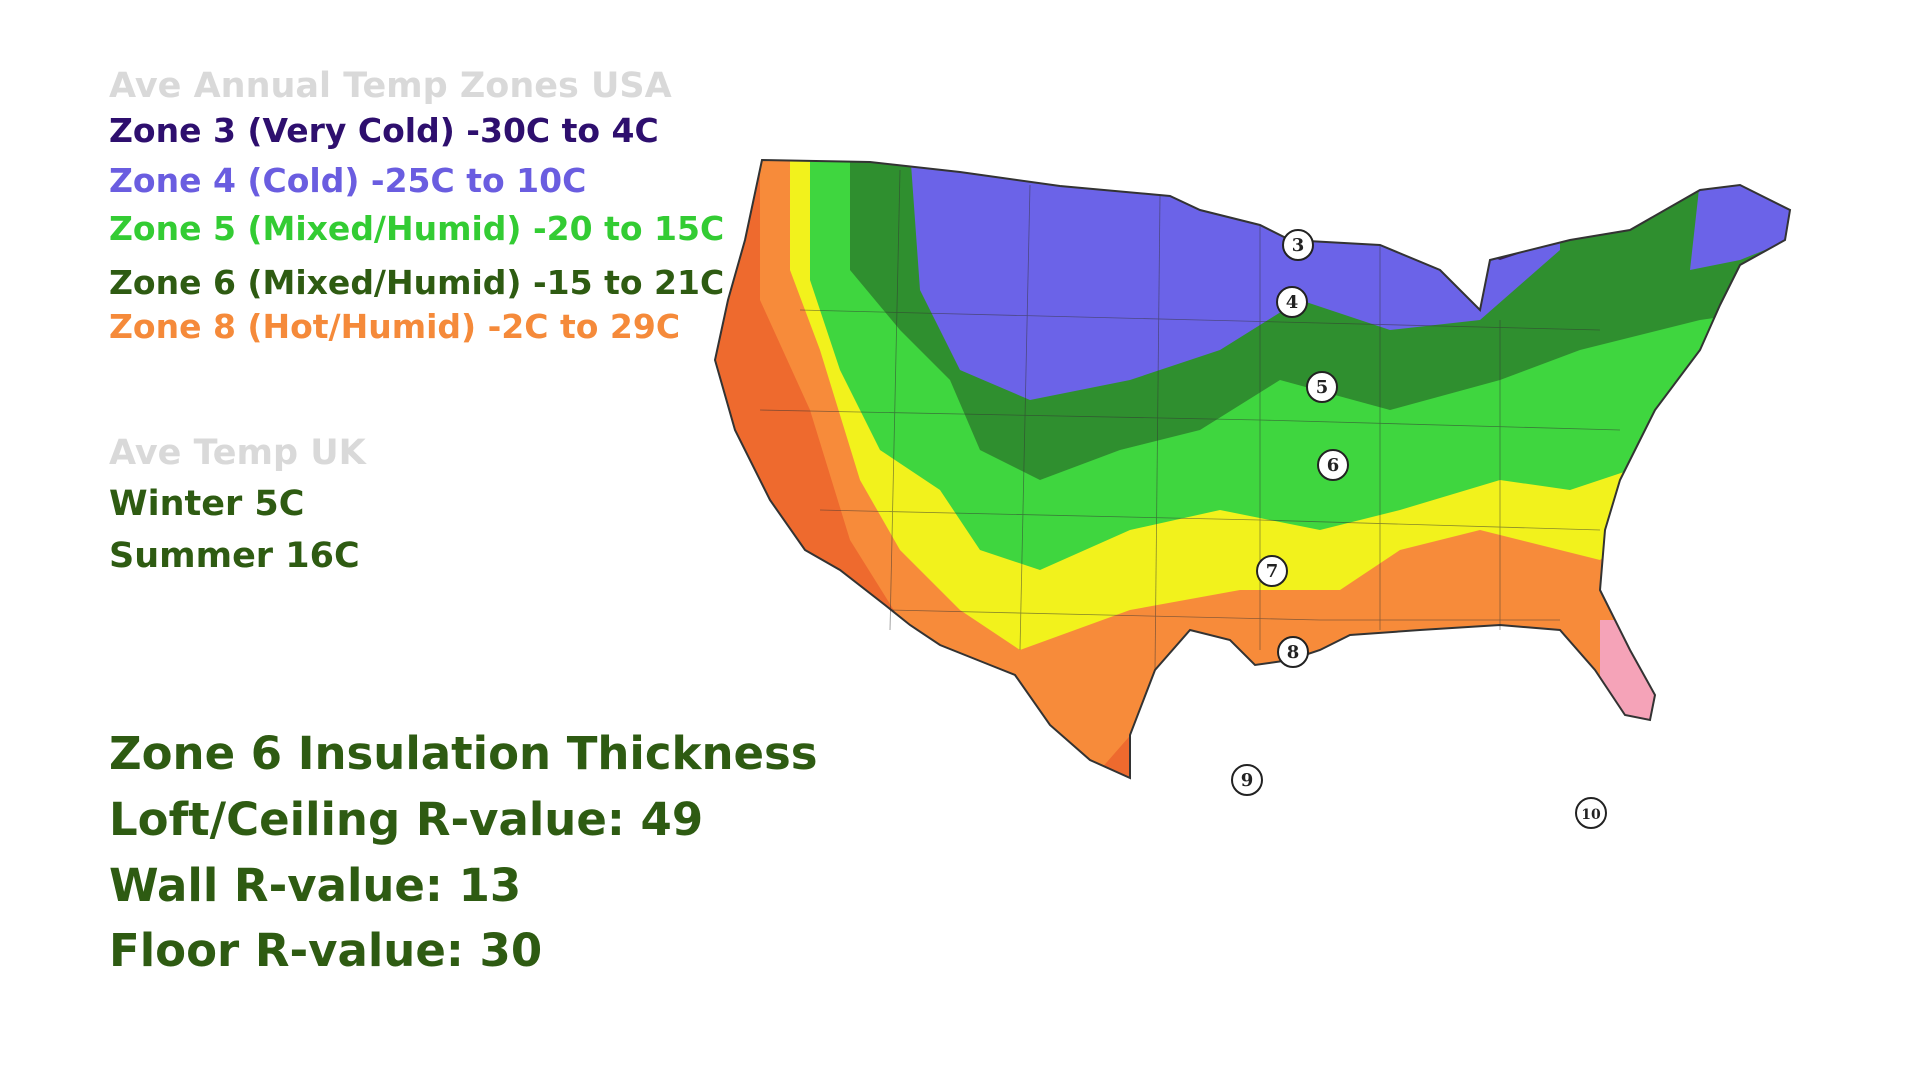  What do you see at coordinates (207, 504) in the screenshot?
I see `uk-winter-temp: Winter 5C` at bounding box center [207, 504].